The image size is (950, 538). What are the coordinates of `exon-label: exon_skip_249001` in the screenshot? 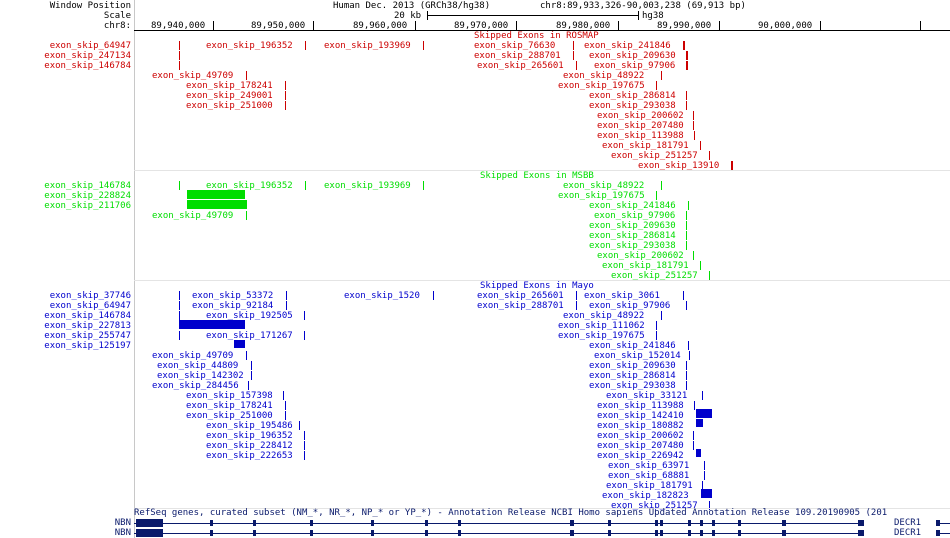 It's located at (229, 96).